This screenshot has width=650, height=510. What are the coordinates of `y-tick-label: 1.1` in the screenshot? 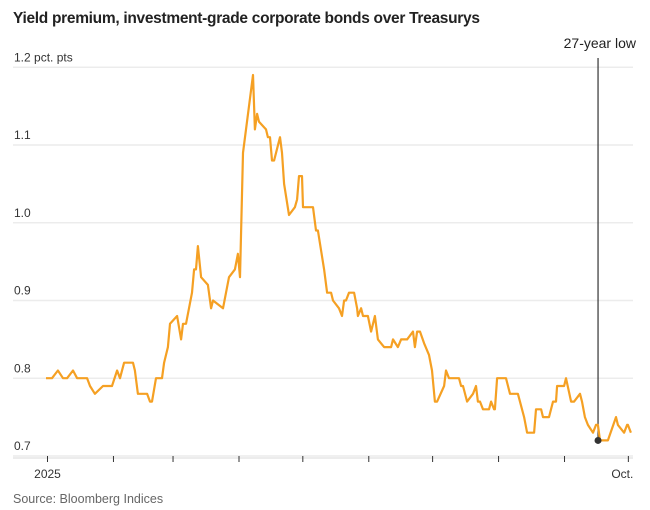 It's located at (22, 135).